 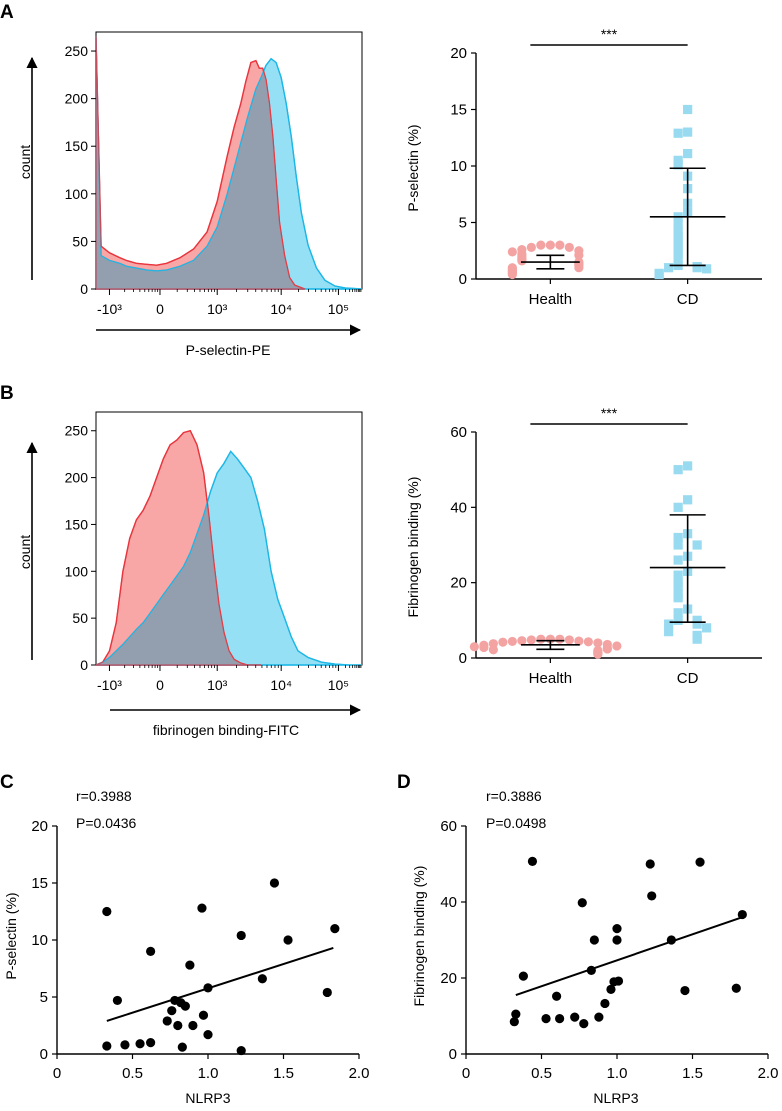 What do you see at coordinates (615, 1098) in the screenshot?
I see `correlation-d-xlabel: NLRP3` at bounding box center [615, 1098].